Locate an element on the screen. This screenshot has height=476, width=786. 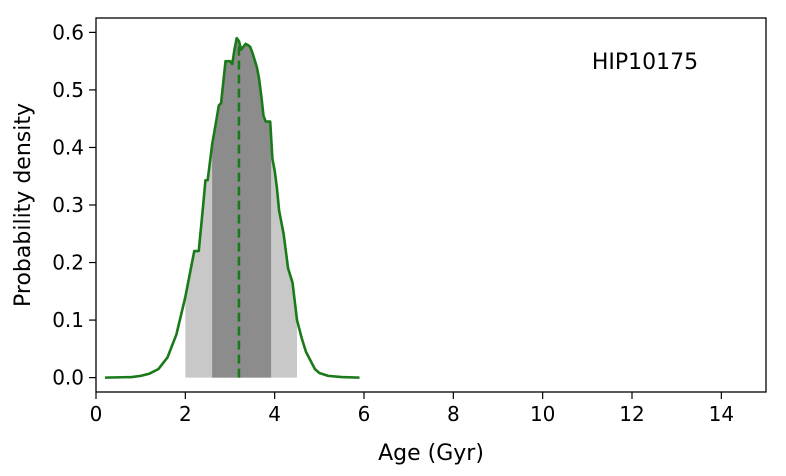
x-tick-label: 8 is located at coordinates (453, 414).